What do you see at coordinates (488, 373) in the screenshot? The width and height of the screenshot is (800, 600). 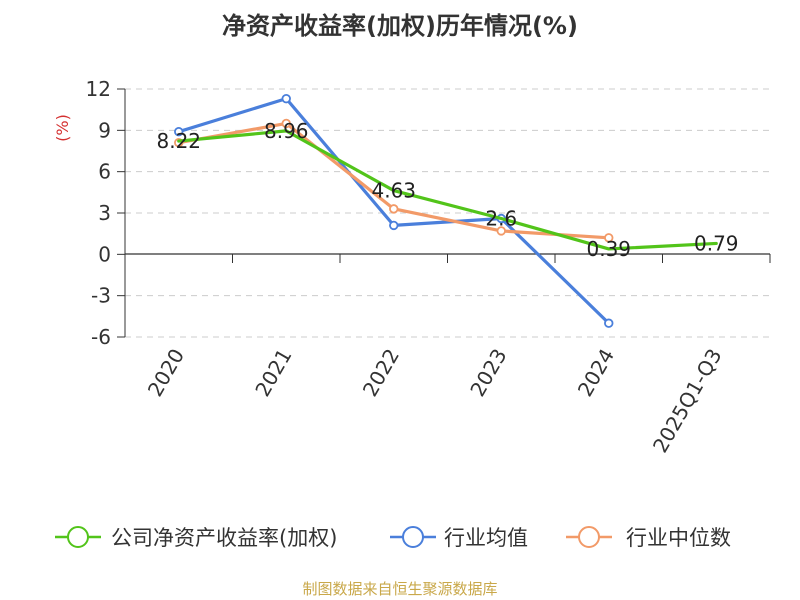 I see `x-category-label: 2023` at bounding box center [488, 373].